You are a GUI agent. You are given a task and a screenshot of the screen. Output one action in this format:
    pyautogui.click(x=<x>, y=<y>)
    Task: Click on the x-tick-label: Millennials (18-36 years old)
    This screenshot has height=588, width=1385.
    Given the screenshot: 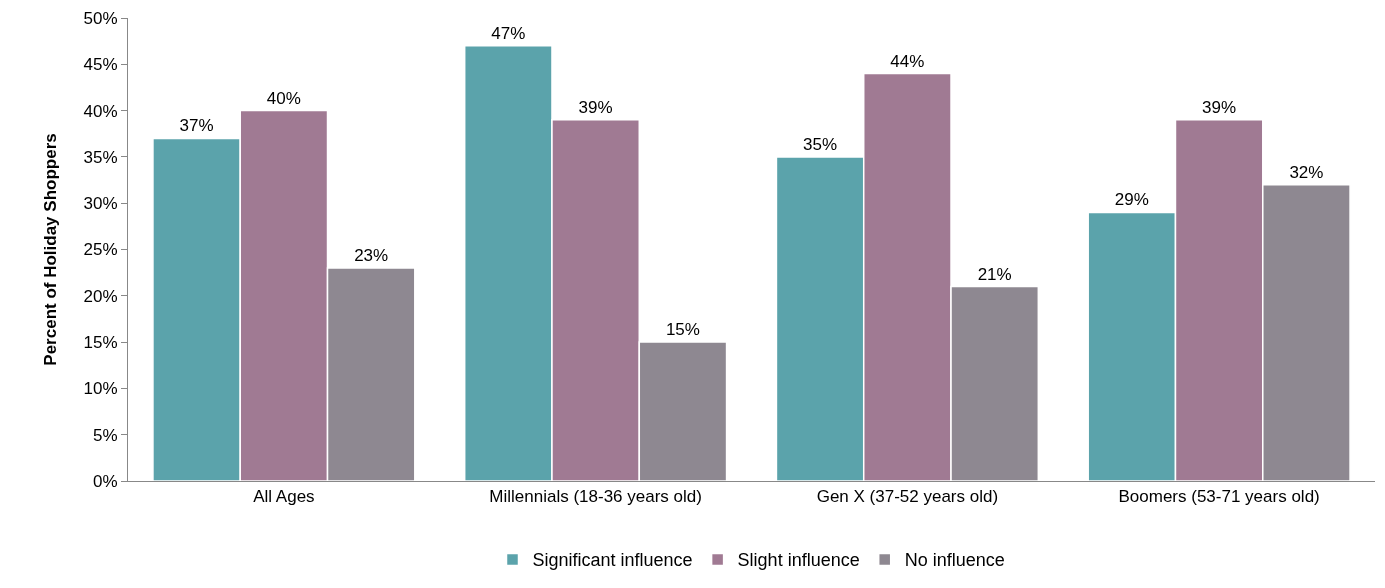 What is the action you would take?
    pyautogui.click(x=595, y=497)
    